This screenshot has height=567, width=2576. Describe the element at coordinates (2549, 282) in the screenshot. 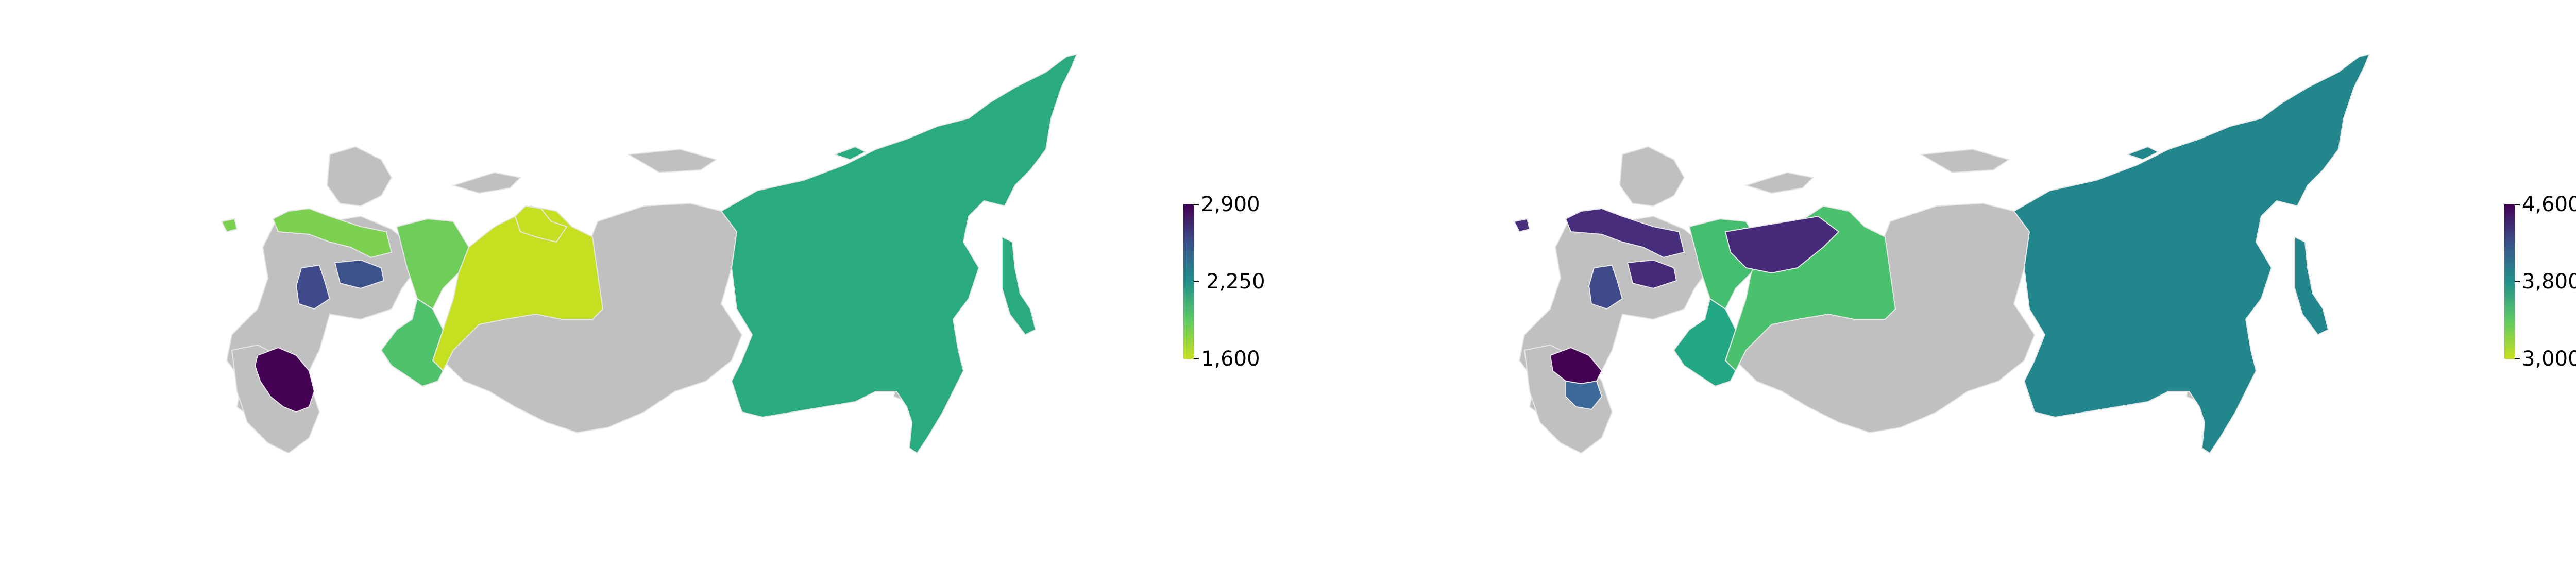

I see `colorbar-label-mid: 3,800` at that location.